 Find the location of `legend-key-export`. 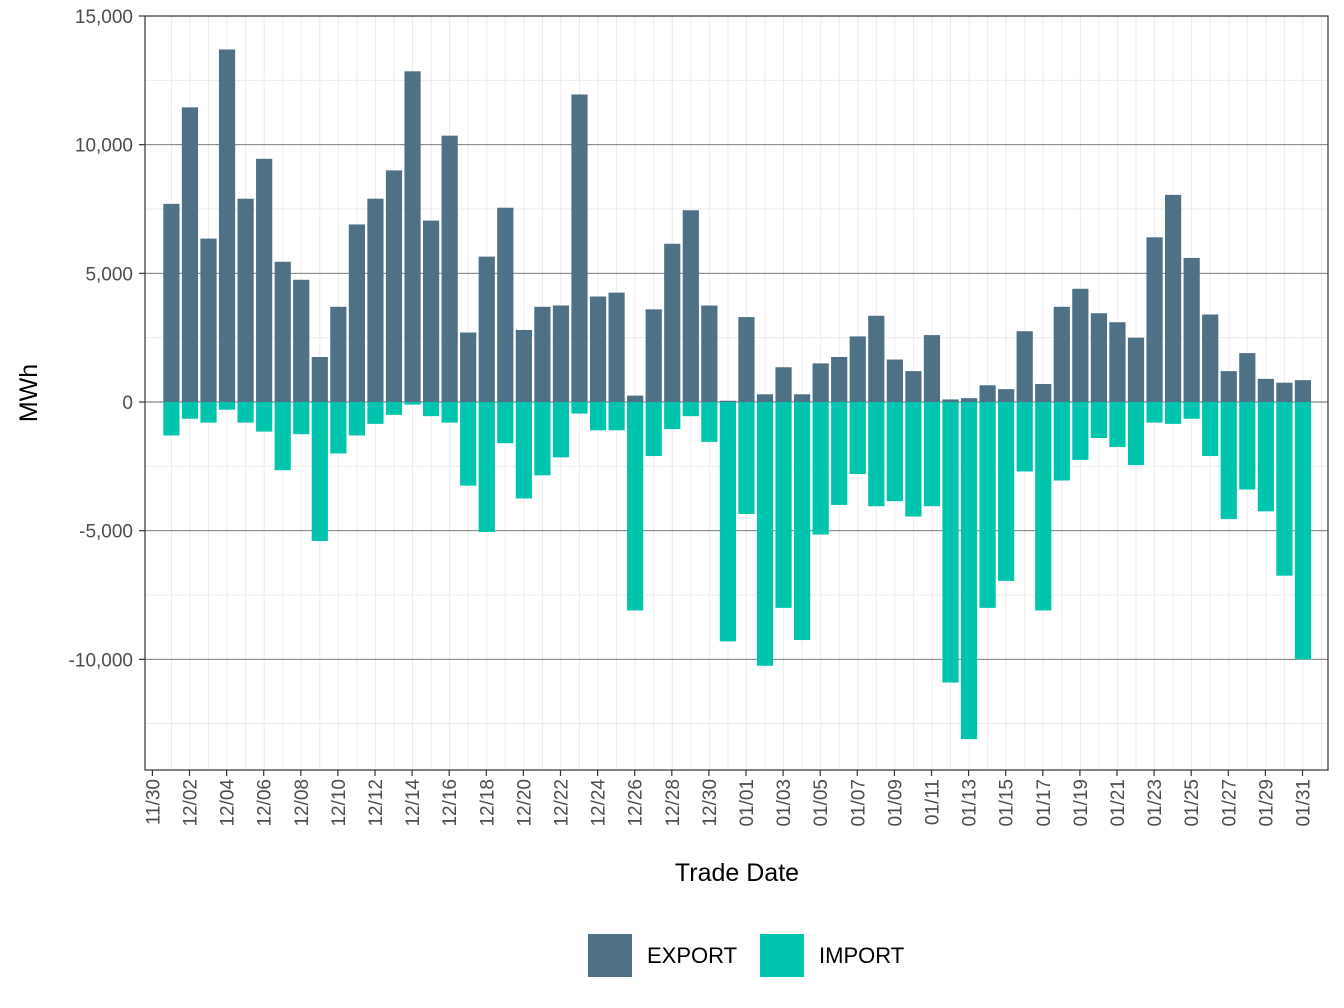

legend-key-export is located at coordinates (610, 955).